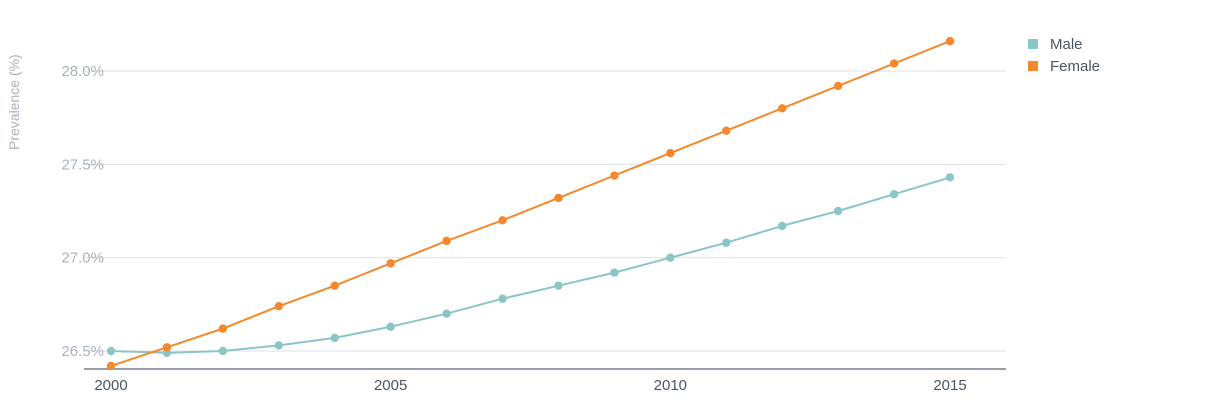  Describe the element at coordinates (1075, 66) in the screenshot. I see `legend-label-female: Female` at that location.